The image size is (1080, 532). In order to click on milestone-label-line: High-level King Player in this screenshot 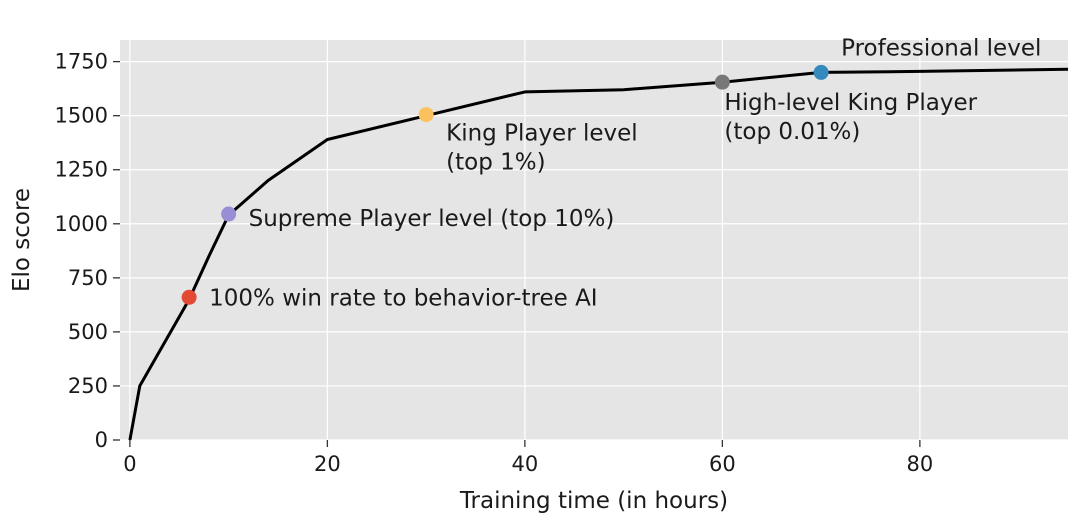, I will do `click(850, 103)`.